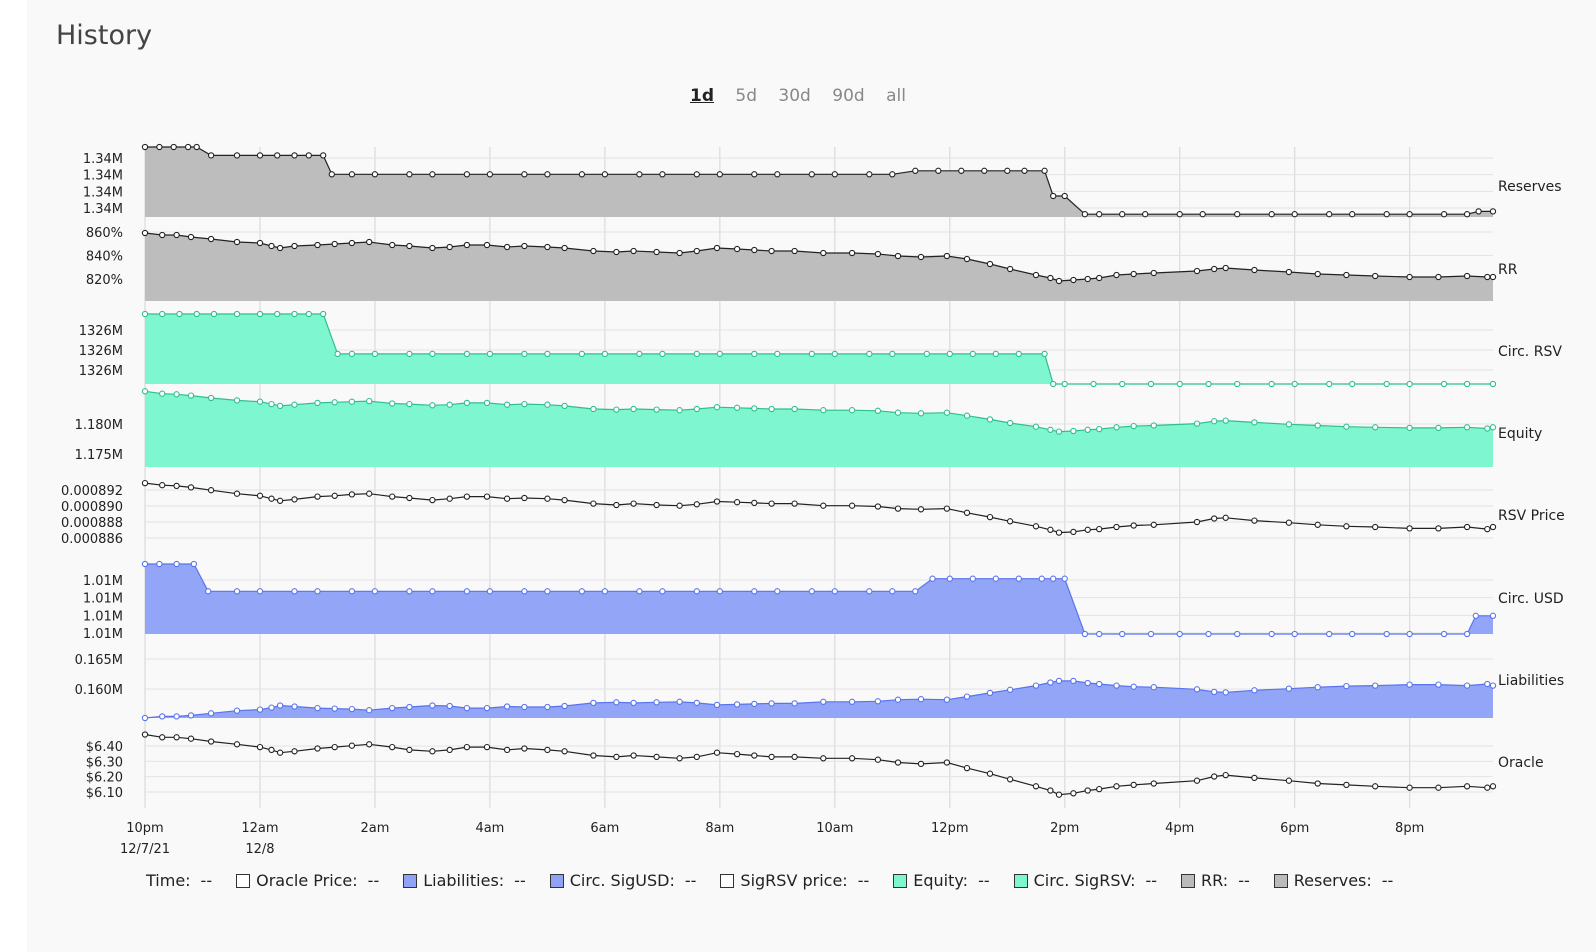 This screenshot has width=1596, height=952. I want to click on legend-liabilities: Liabilities: --, so click(464, 880).